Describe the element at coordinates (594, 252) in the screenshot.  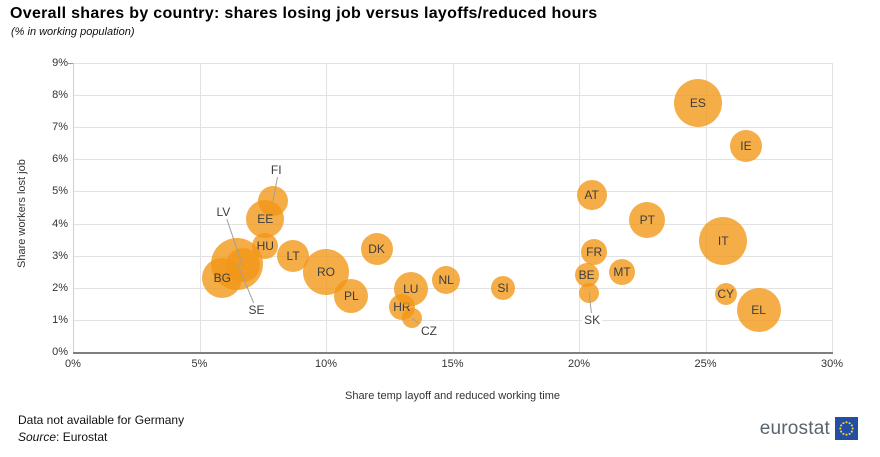
I see `bubble-fr: FR` at that location.